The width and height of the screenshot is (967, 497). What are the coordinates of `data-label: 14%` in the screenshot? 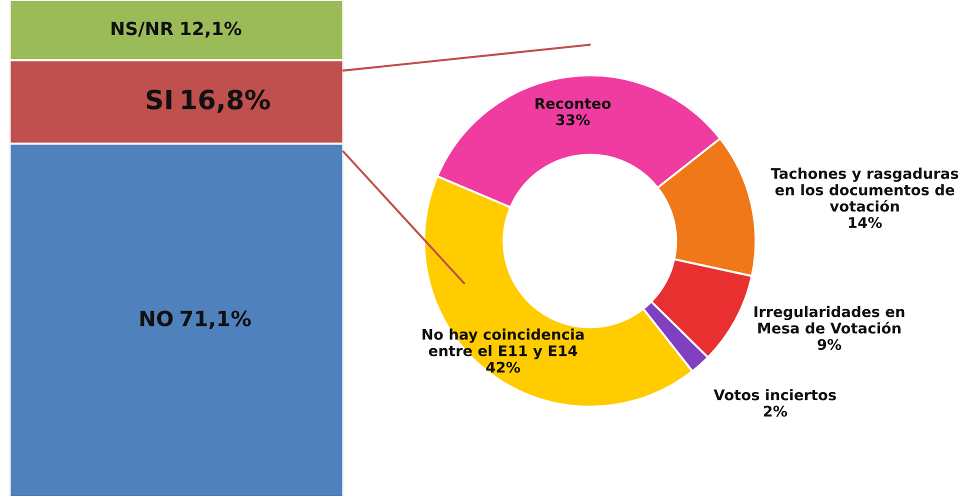 It's located at (865, 222).